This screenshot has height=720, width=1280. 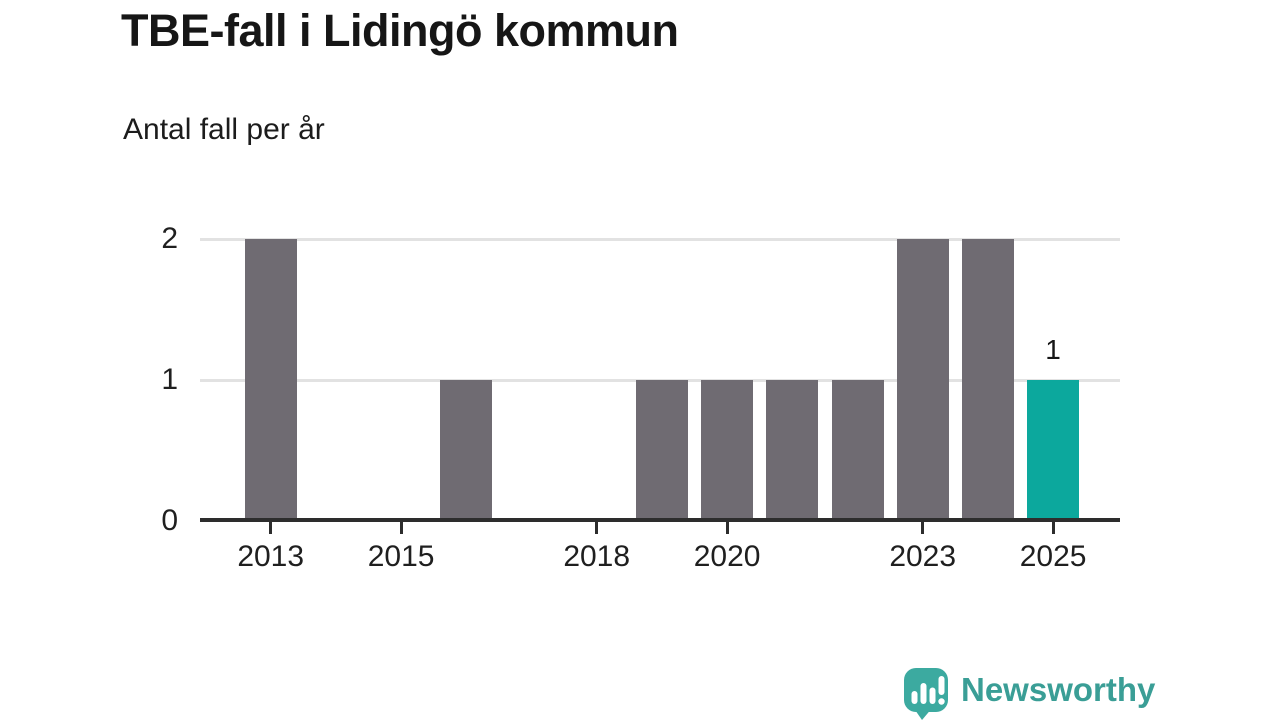 What do you see at coordinates (727, 527) in the screenshot?
I see `x-axis-tick-2020` at bounding box center [727, 527].